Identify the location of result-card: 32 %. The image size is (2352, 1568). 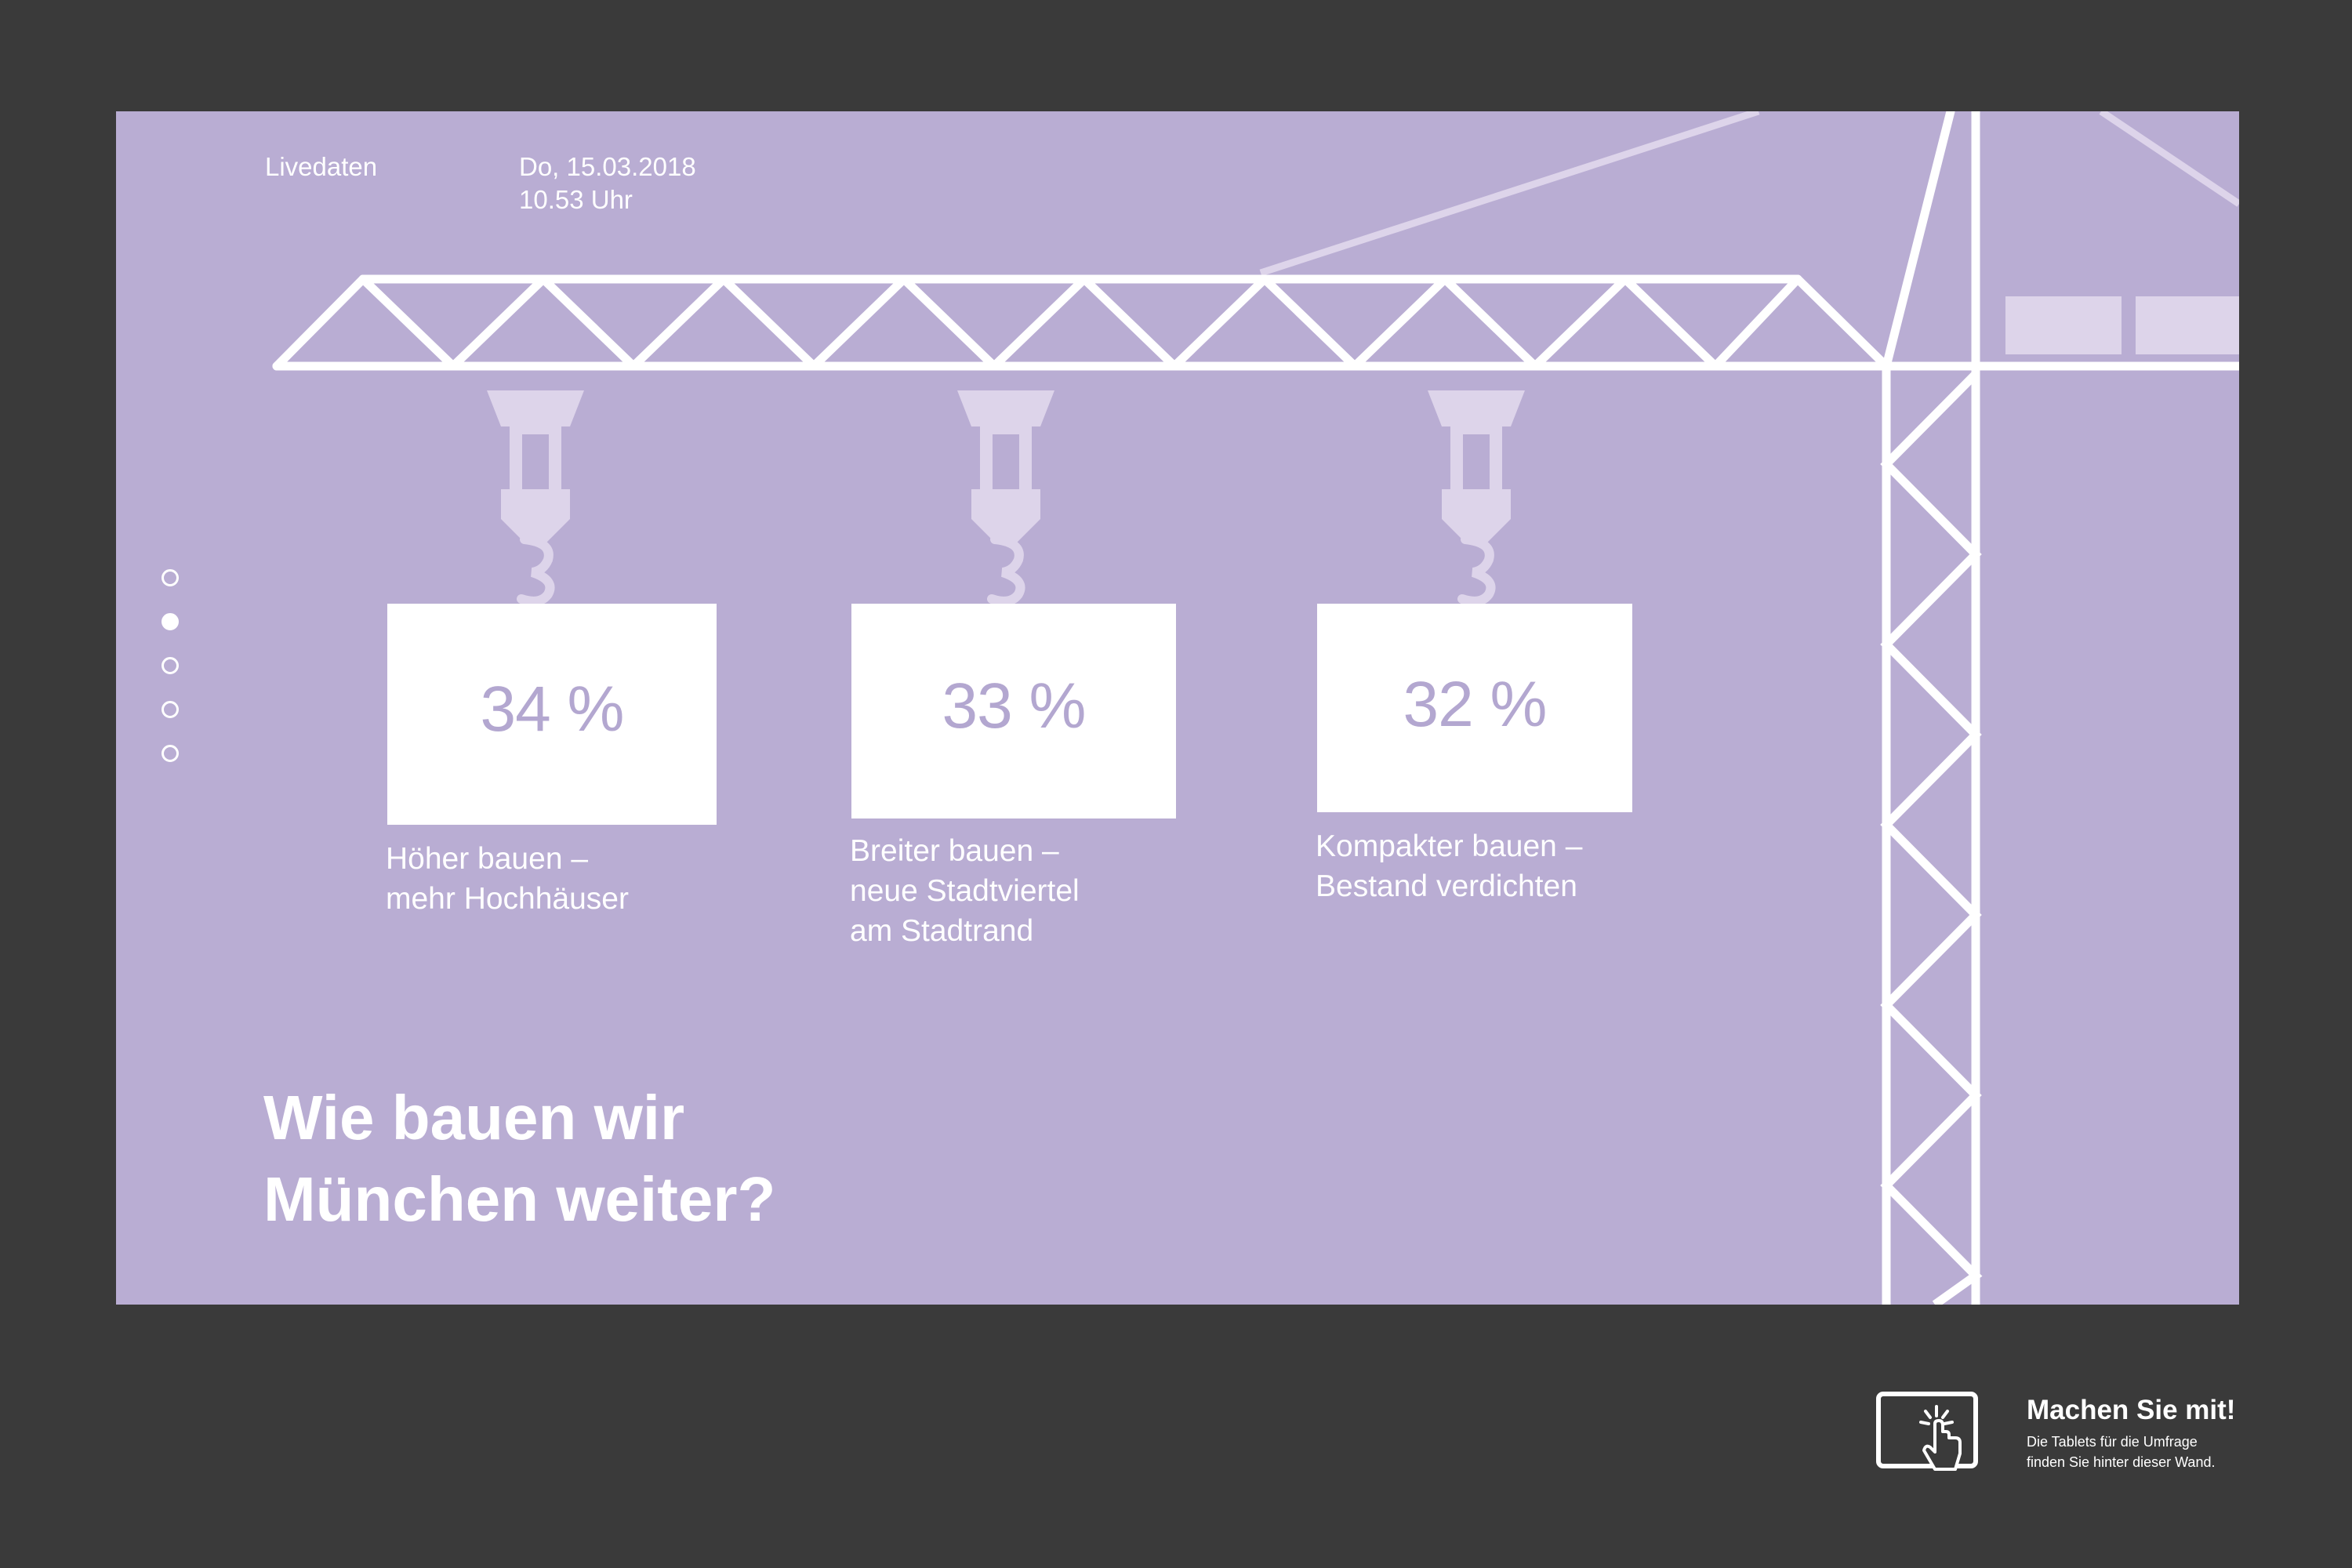
(1474, 708).